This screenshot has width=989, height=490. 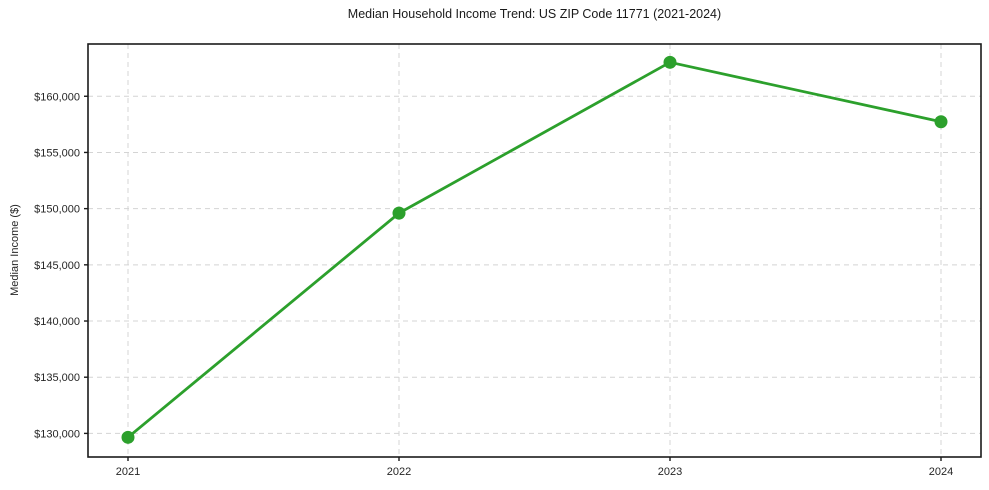 What do you see at coordinates (941, 472) in the screenshot?
I see `x-tick-label: 2024` at bounding box center [941, 472].